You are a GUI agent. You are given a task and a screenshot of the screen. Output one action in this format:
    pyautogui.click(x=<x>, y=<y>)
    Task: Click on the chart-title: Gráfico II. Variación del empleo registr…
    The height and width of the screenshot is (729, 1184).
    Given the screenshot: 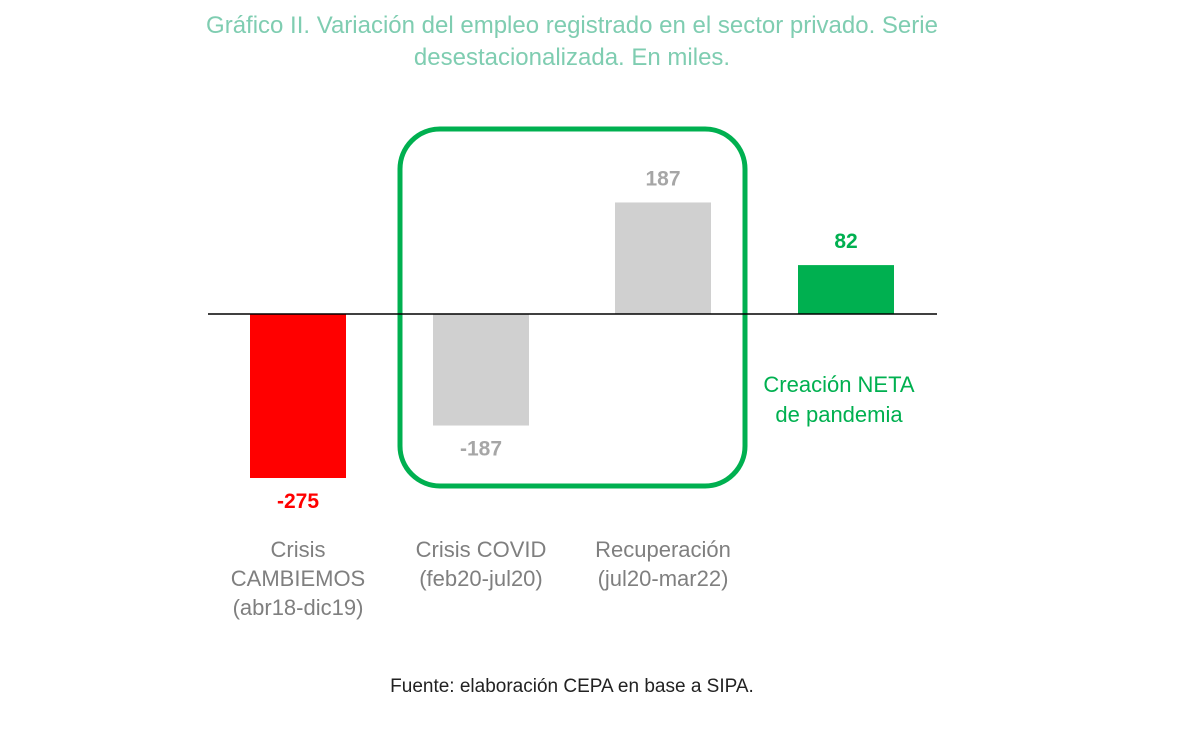 What is the action you would take?
    pyautogui.click(x=572, y=41)
    